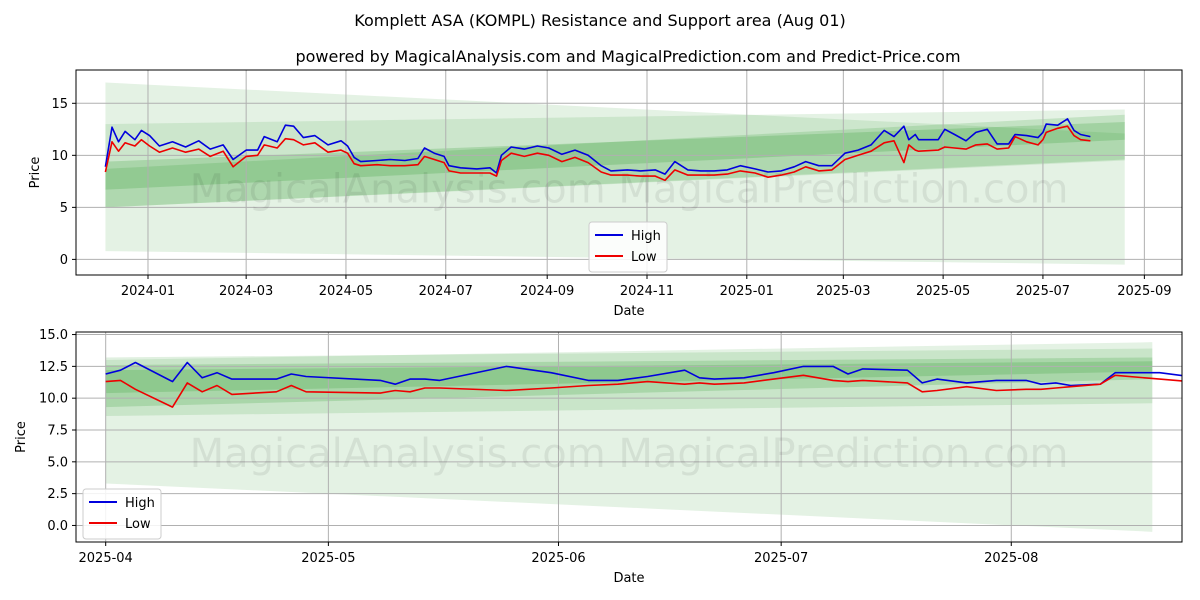 This screenshot has width=1200, height=600. What do you see at coordinates (64, 208) in the screenshot?
I see `y-tick-label: 5` at bounding box center [64, 208].